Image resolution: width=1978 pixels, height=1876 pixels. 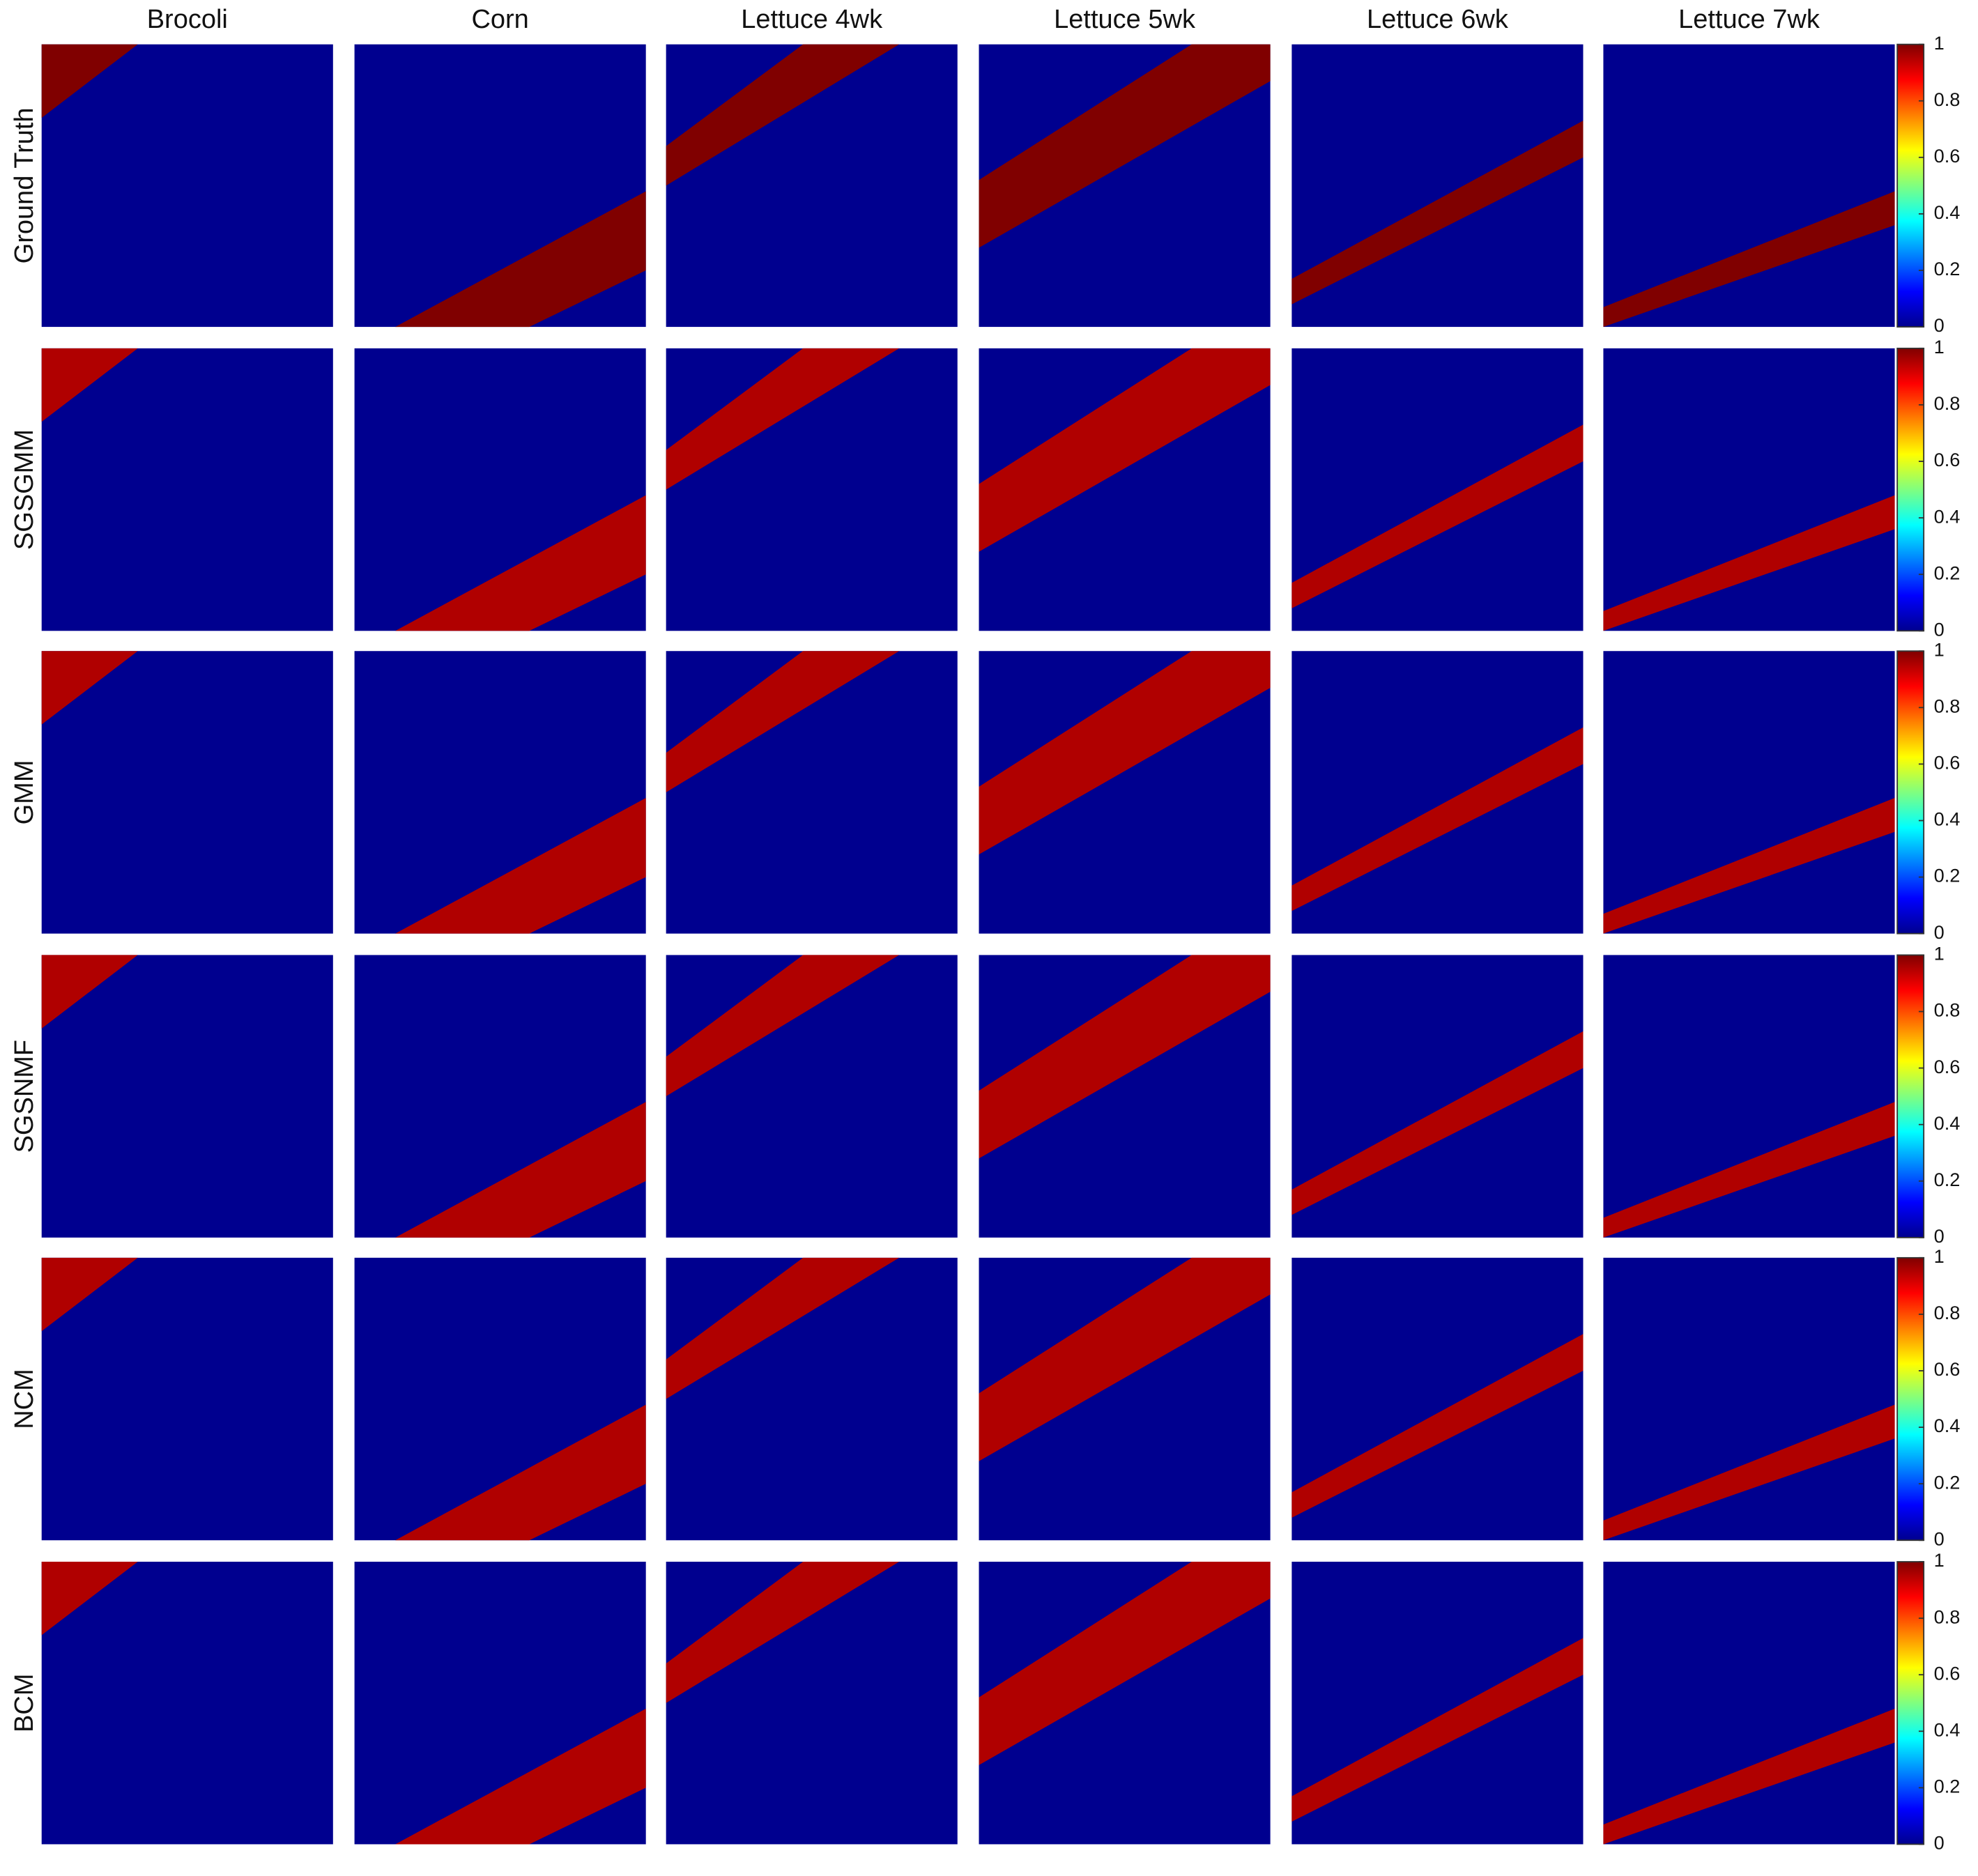 What do you see at coordinates (1125, 19) in the screenshot?
I see `column-title: Lettuce 5wk` at bounding box center [1125, 19].